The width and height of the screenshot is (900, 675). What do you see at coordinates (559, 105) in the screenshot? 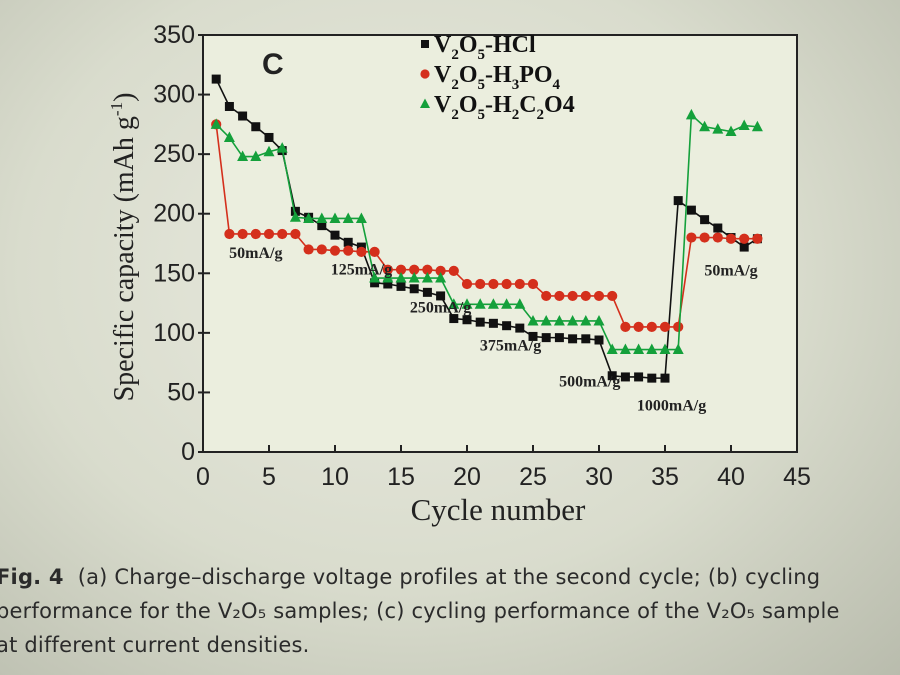
I see `legend-text-part: O4` at bounding box center [559, 105].